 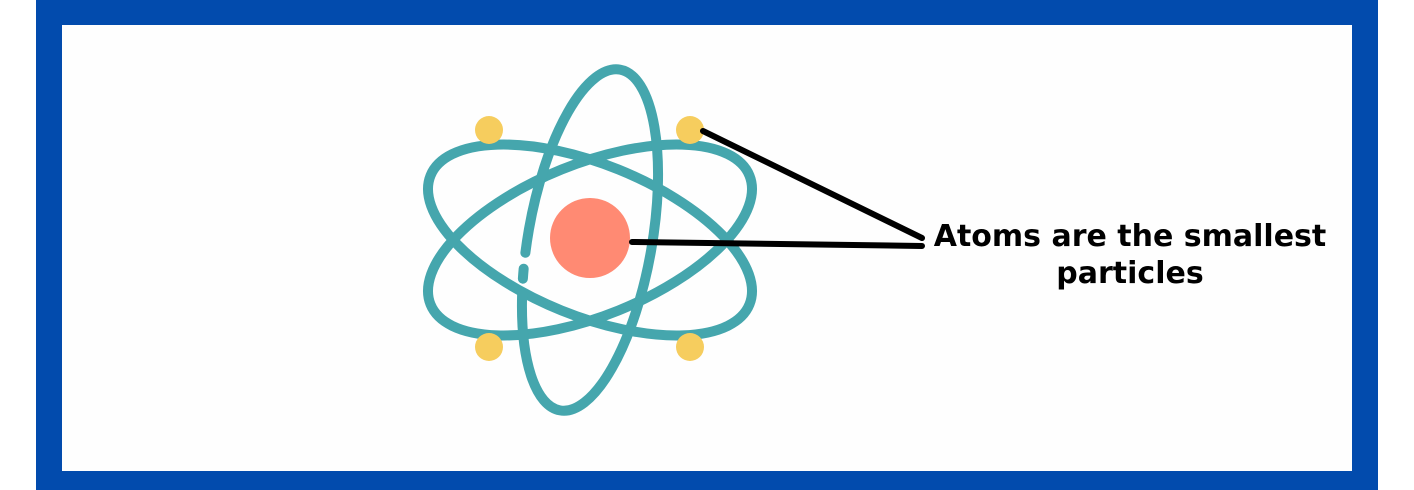 I want to click on nucleus, so click(x=590, y=238).